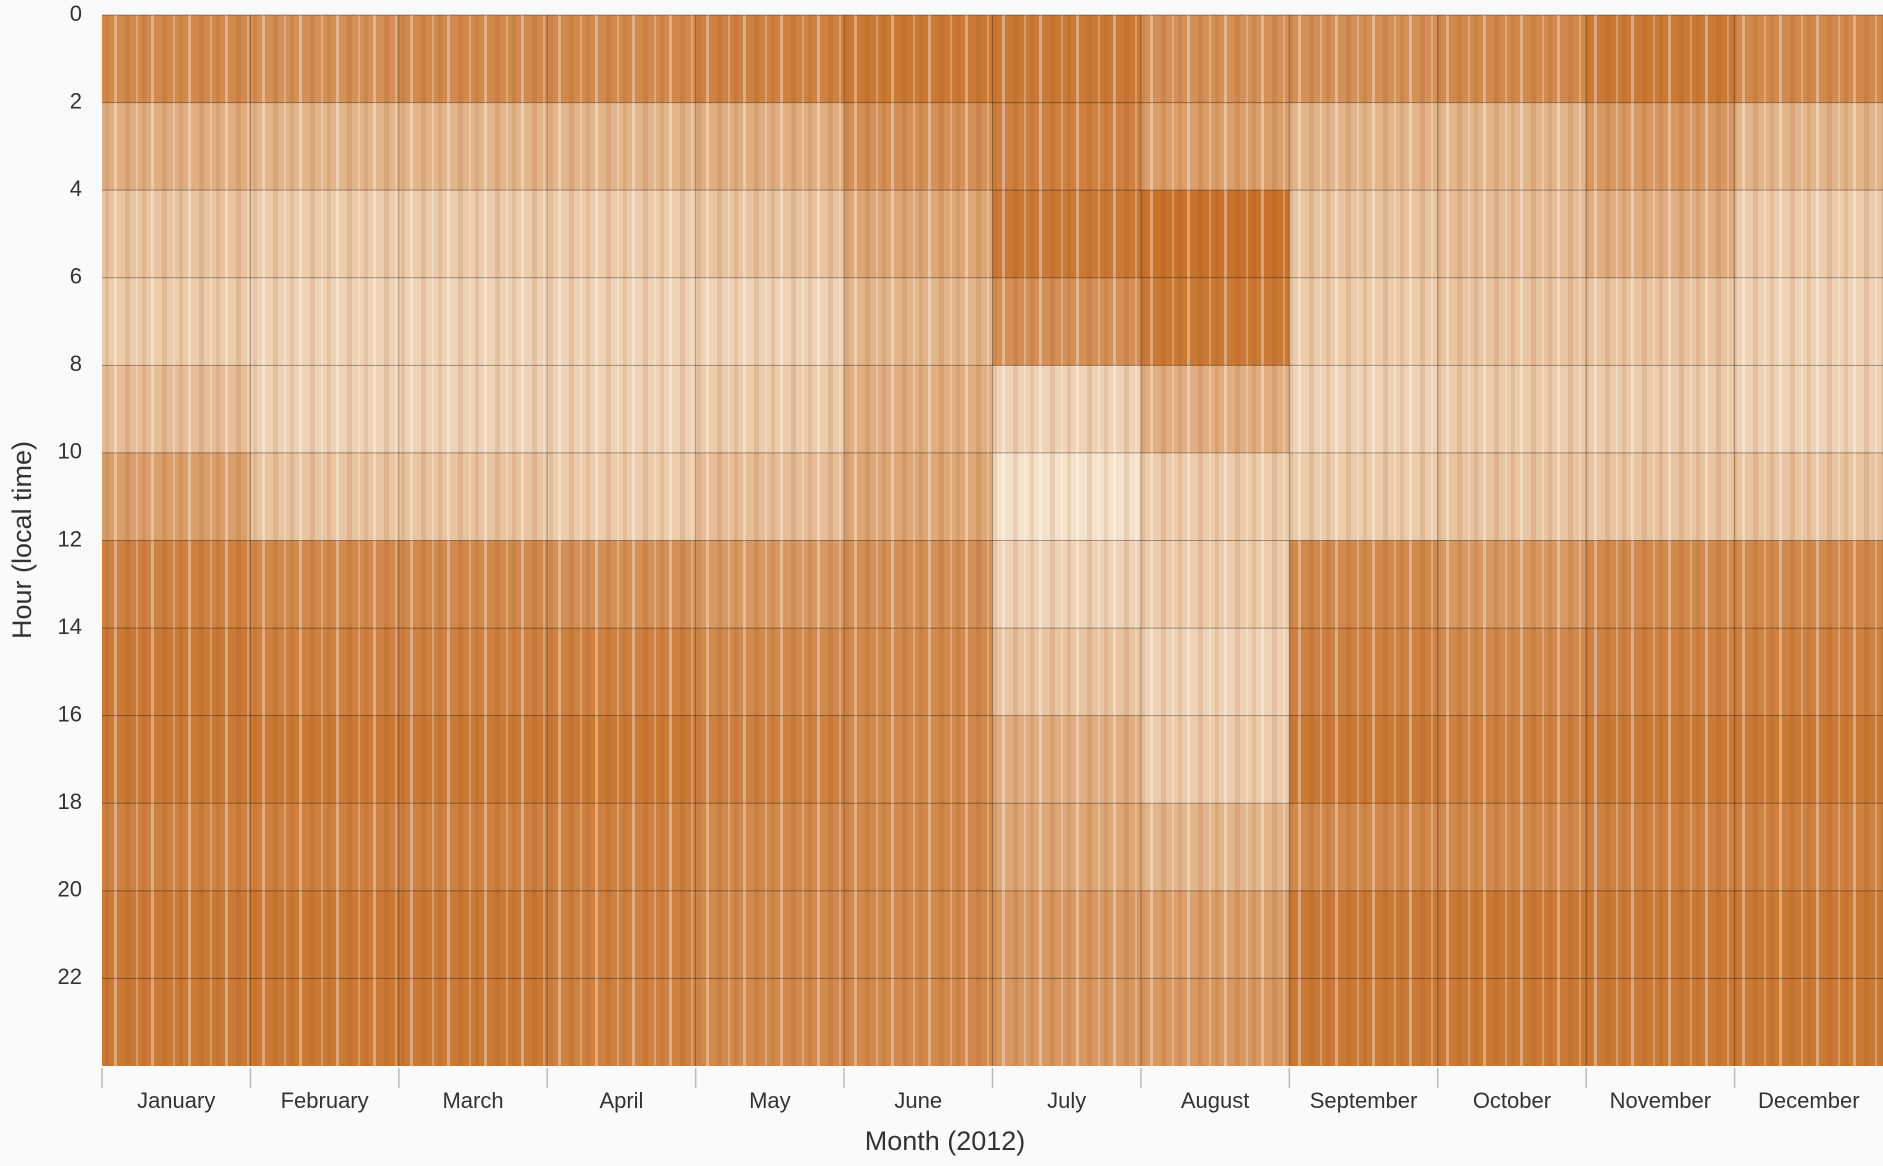 The image size is (1883, 1166). Describe the element at coordinates (76, 276) in the screenshot. I see `y-tick-label: 6` at that location.